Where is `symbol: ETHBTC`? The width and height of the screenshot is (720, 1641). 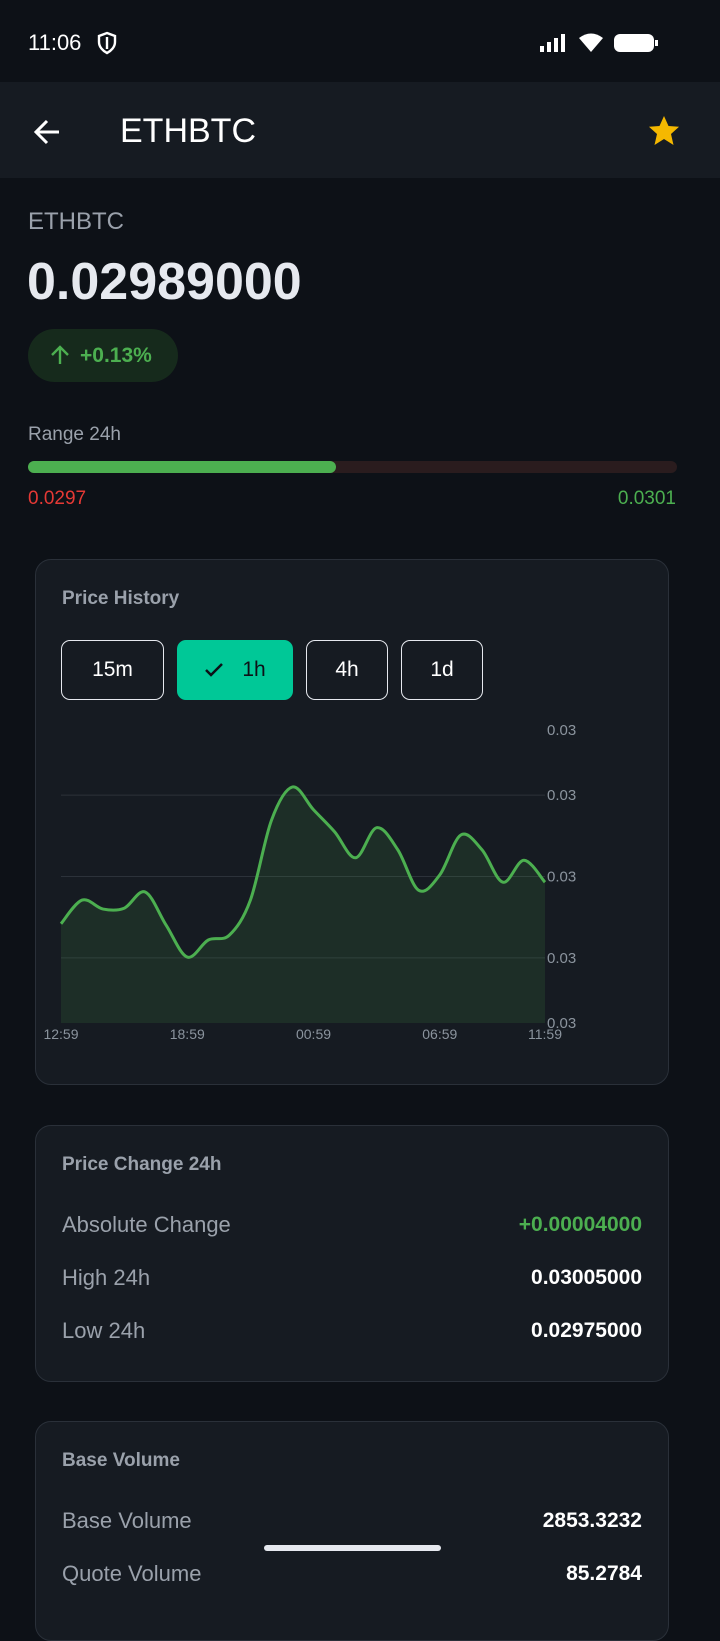
symbol: ETHBTC is located at coordinates (76, 221).